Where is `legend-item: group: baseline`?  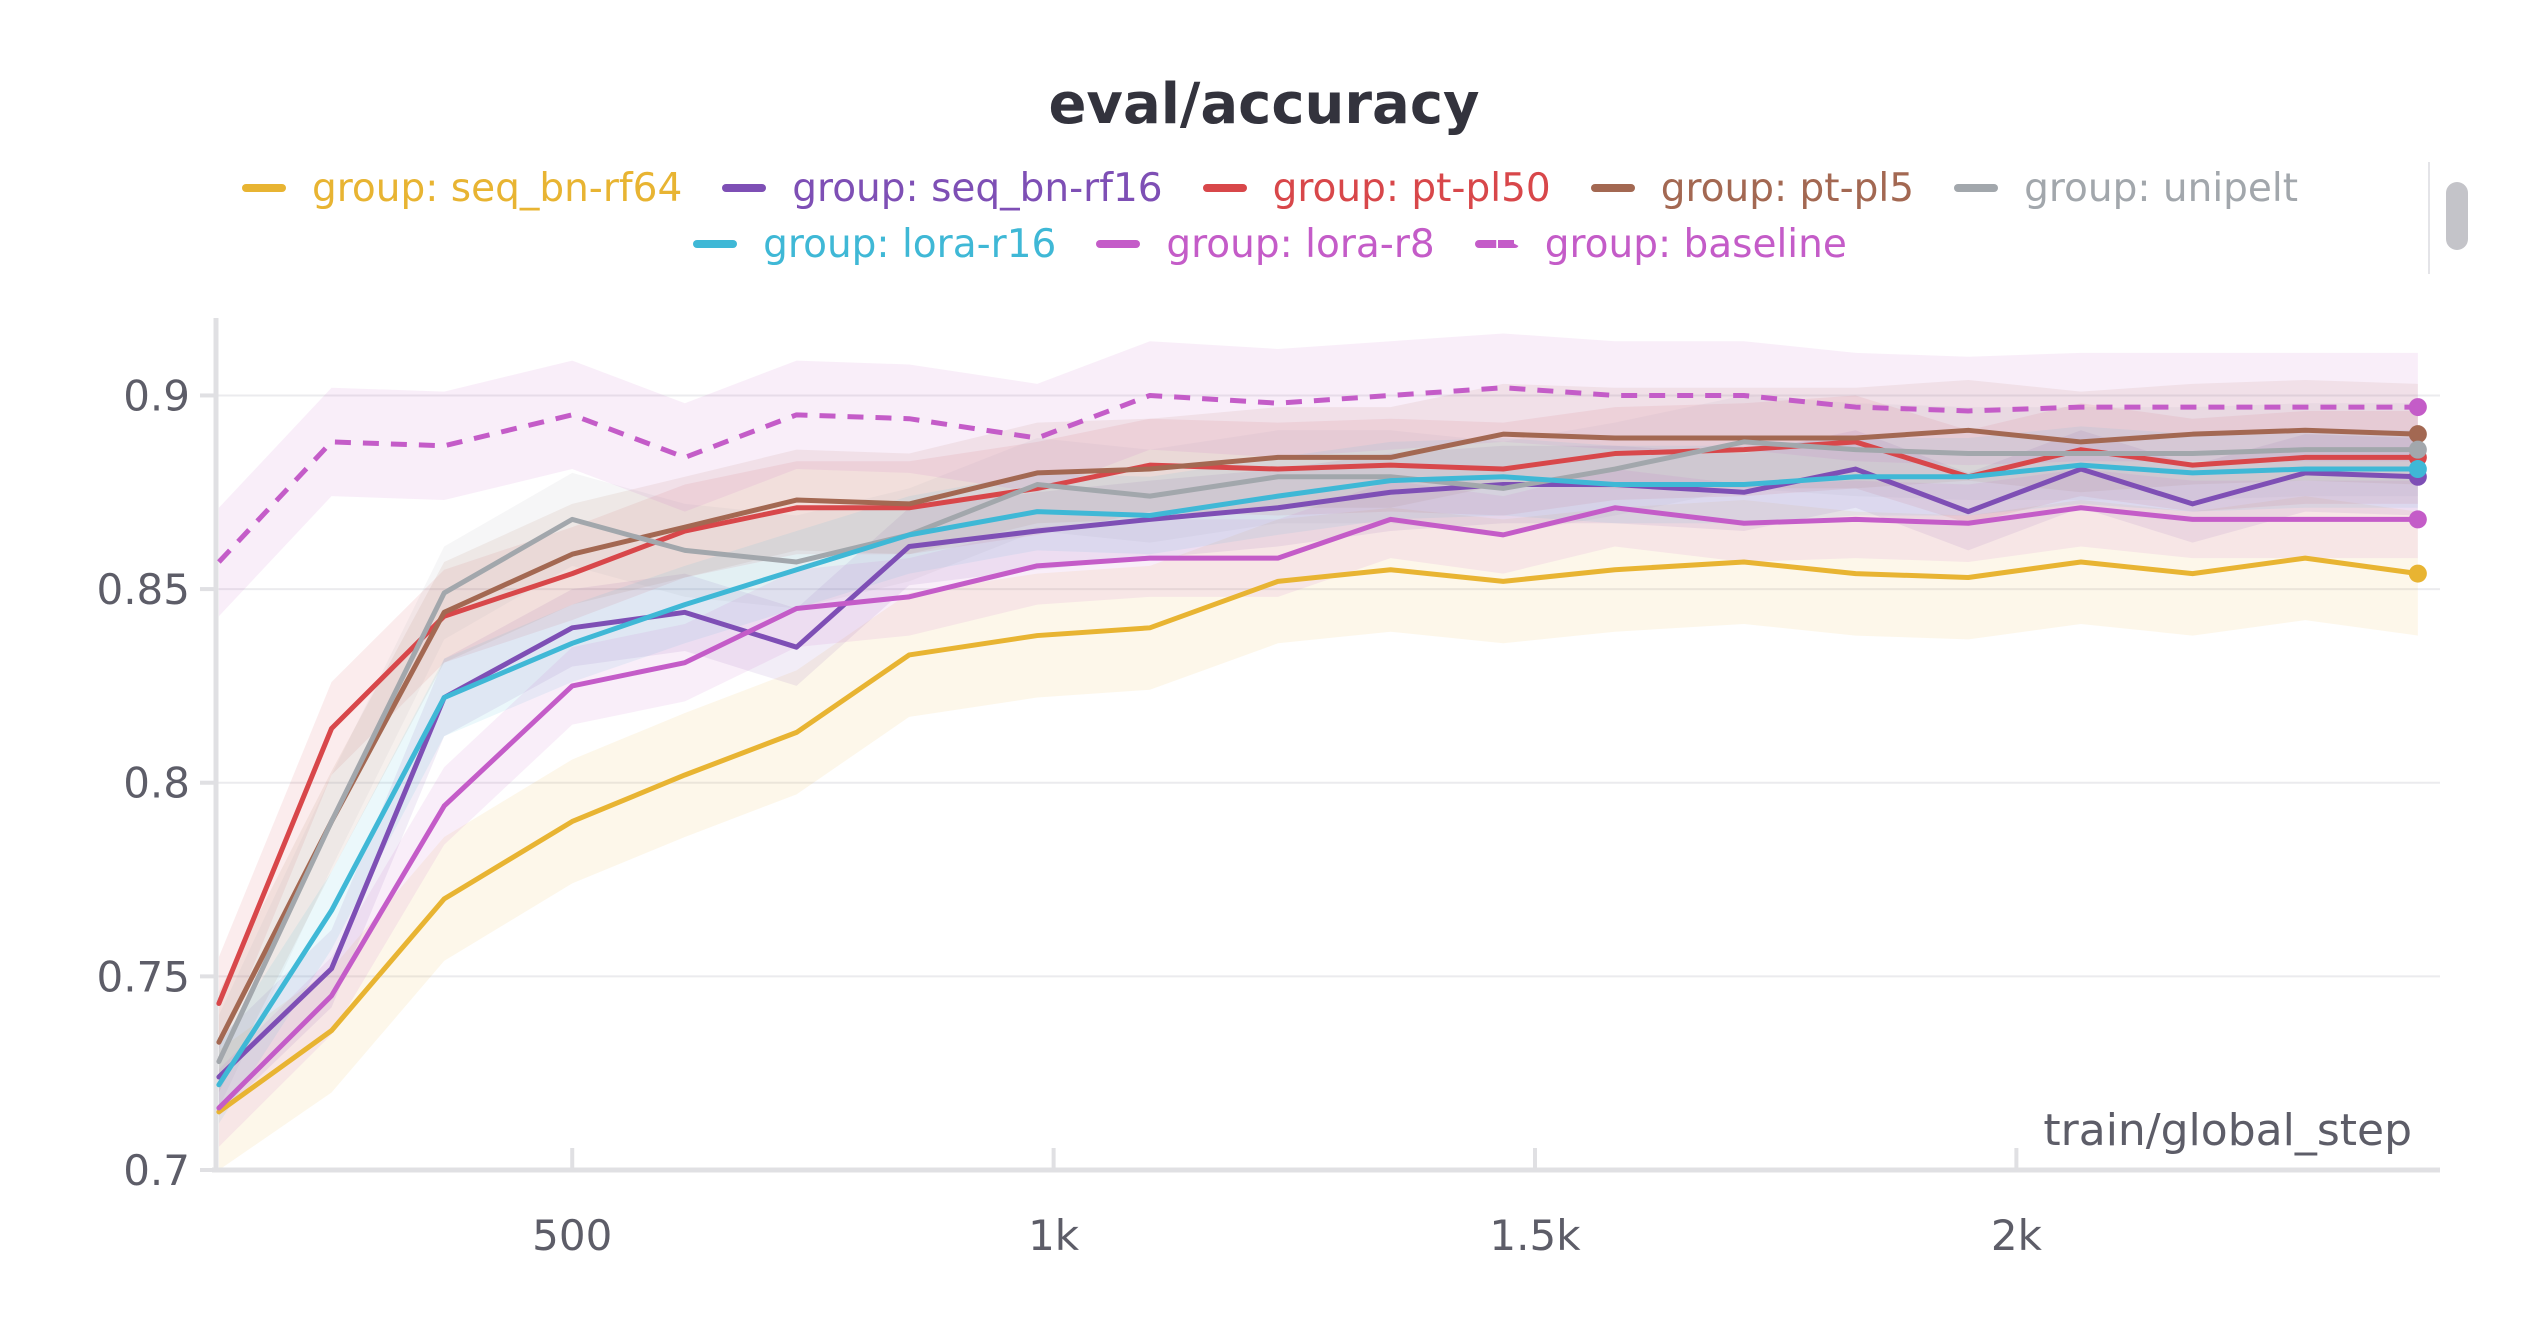
legend-item: group: baseline is located at coordinates (1660, 244).